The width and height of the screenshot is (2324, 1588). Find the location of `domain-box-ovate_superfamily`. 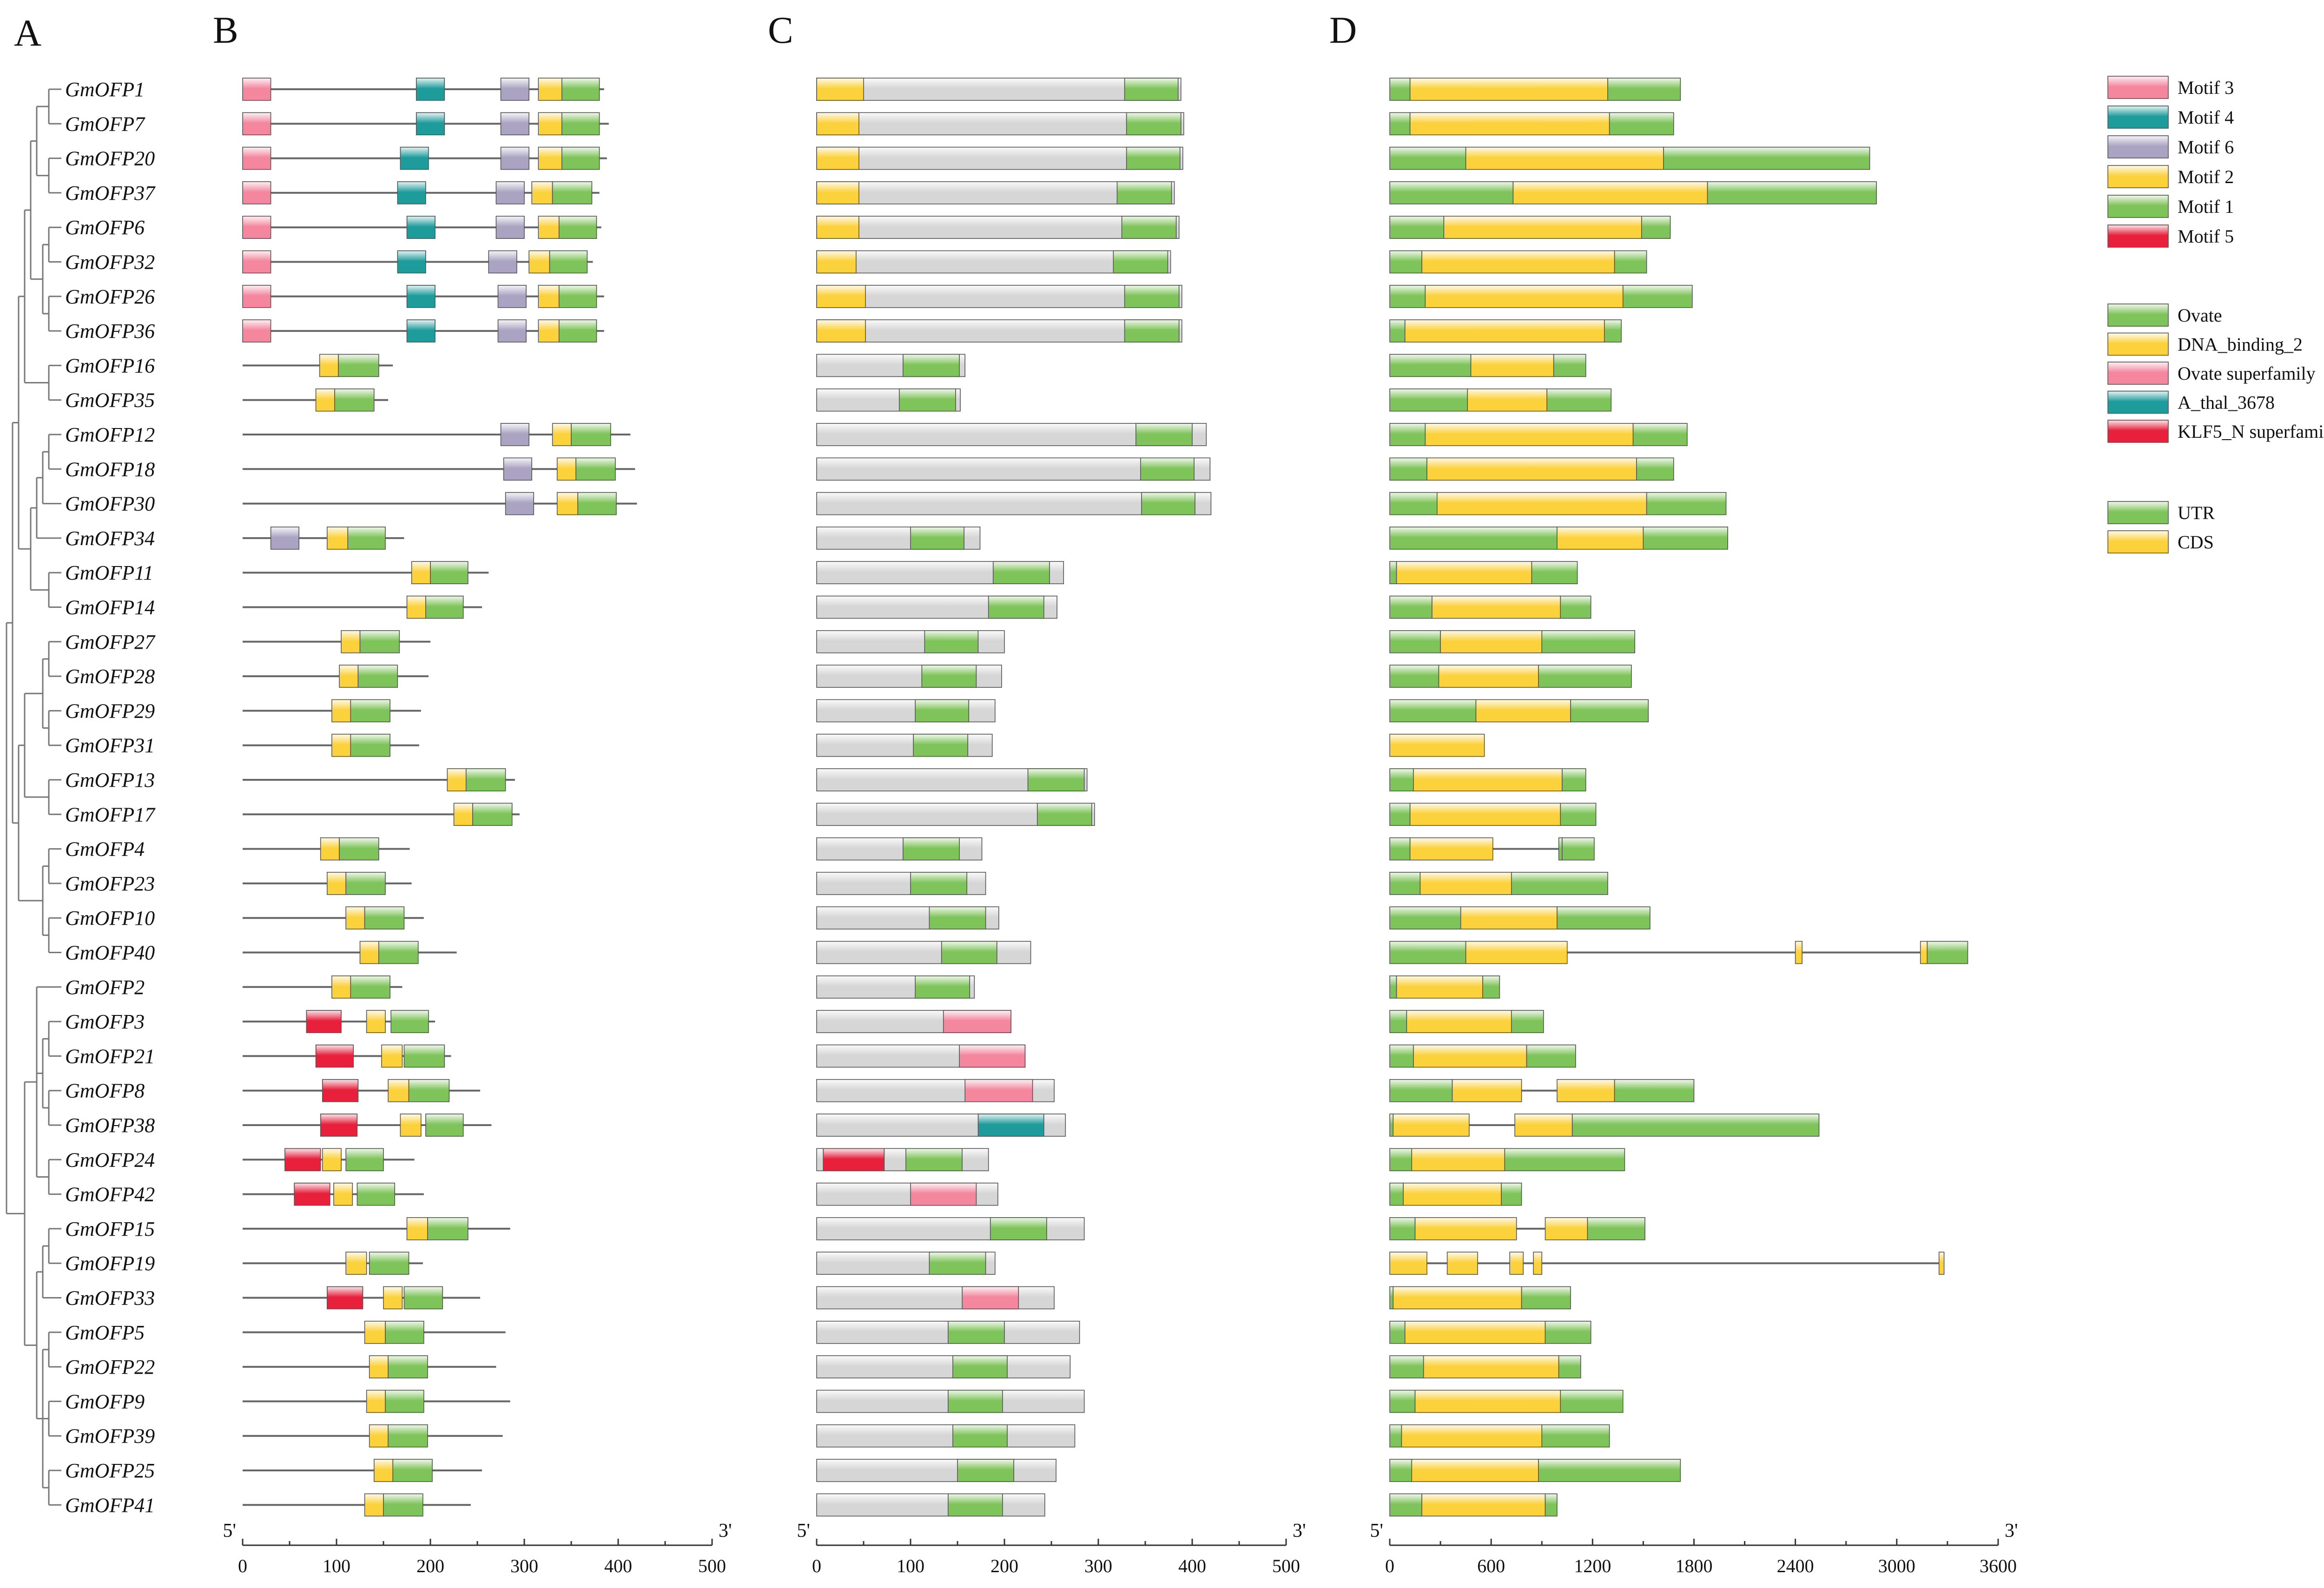

domain-box-ovate_superfamily is located at coordinates (943, 1194).